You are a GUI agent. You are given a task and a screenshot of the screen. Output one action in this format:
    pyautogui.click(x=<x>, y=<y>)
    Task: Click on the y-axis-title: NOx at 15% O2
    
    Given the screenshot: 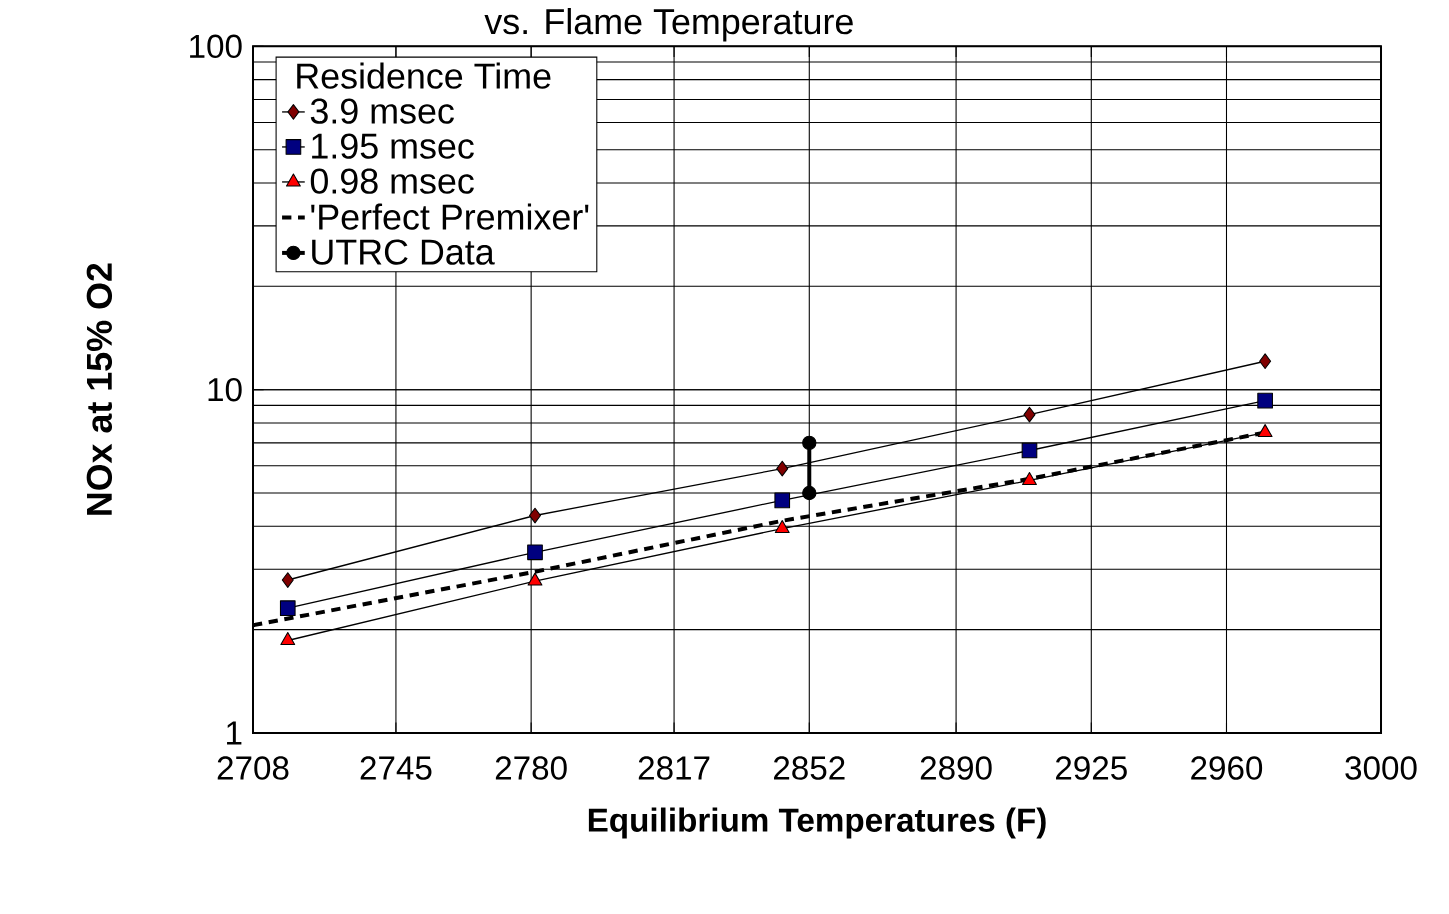 What is the action you would take?
    pyautogui.click(x=99, y=389)
    